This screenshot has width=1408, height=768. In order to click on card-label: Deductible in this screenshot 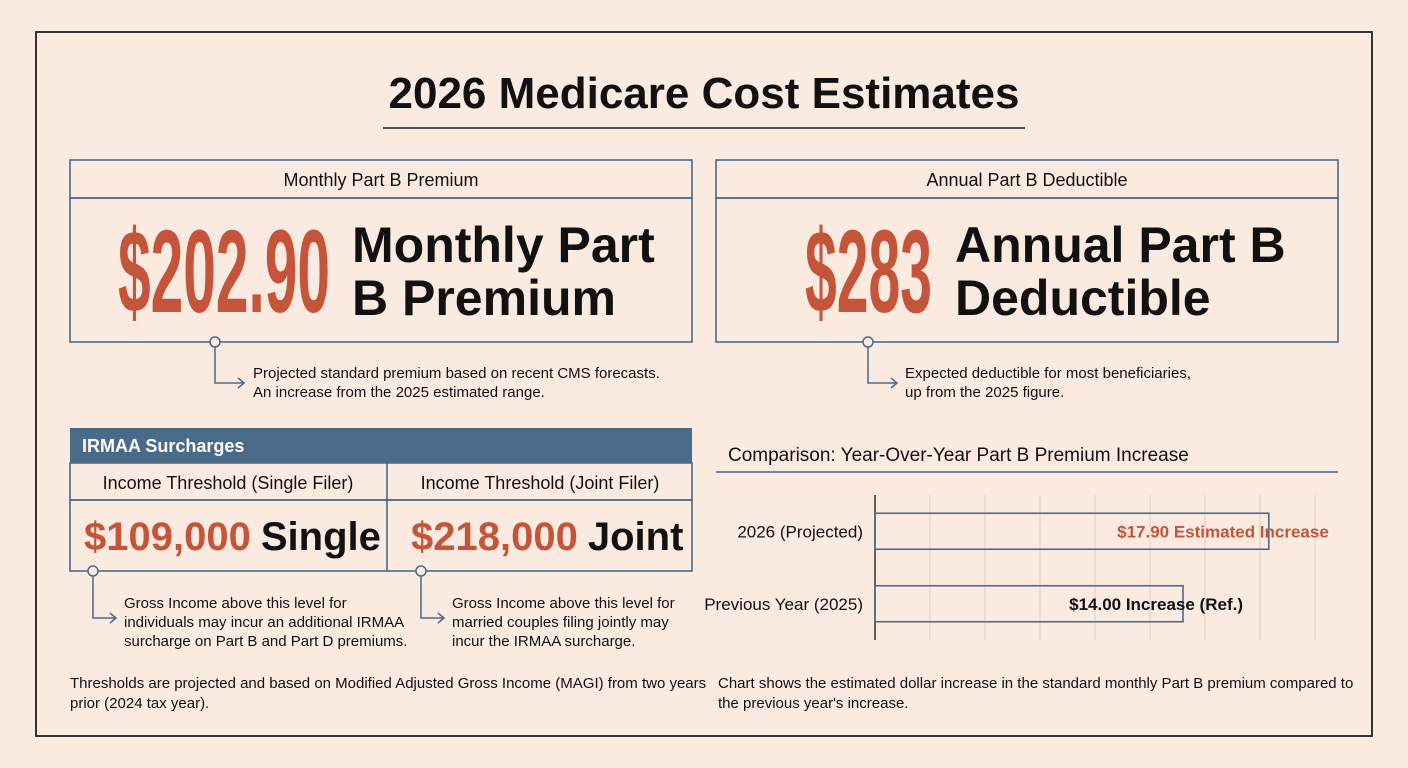, I will do `click(1083, 298)`.